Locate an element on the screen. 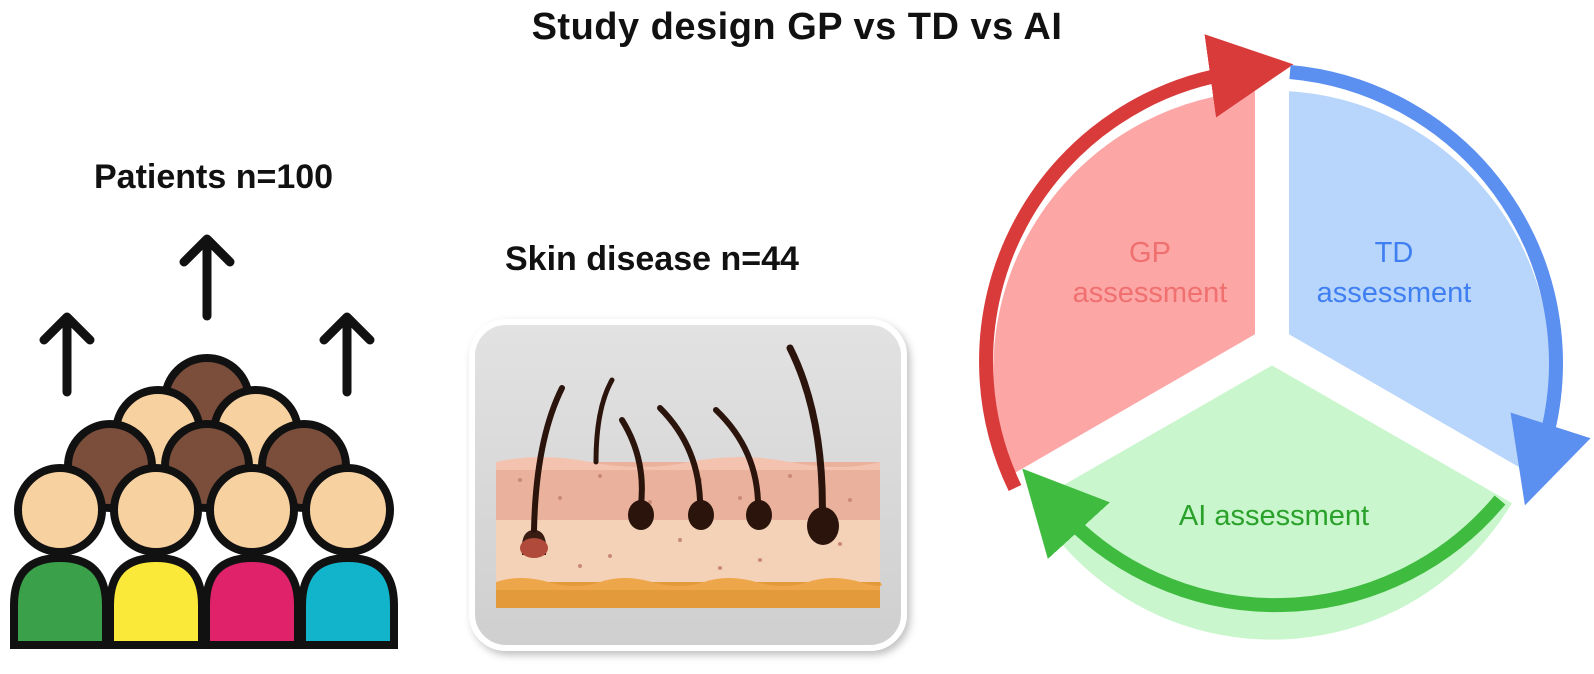  person-body-cyan is located at coordinates (348, 601).